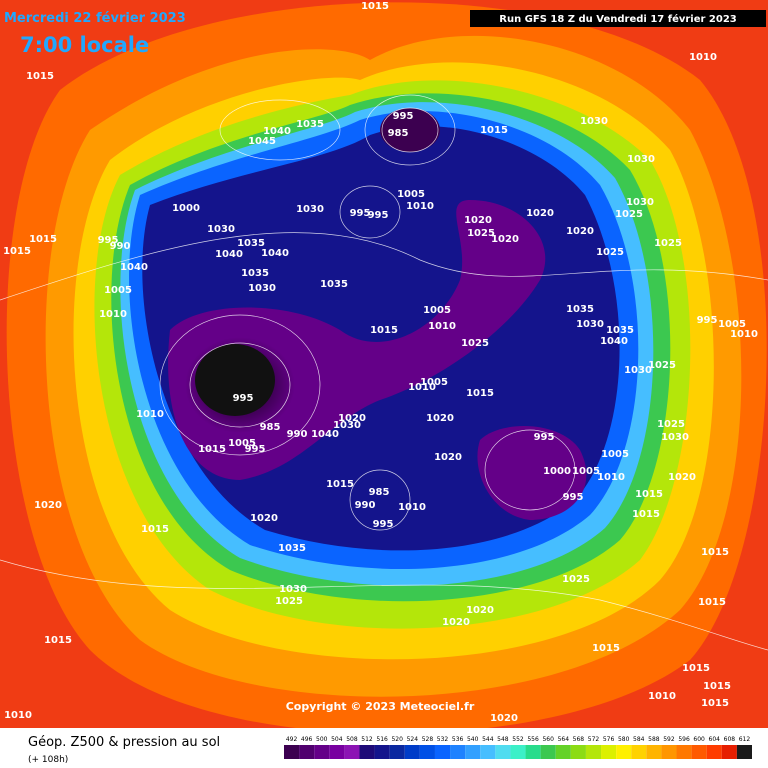 Image resolution: width=768 pixels, height=768 pixels. What do you see at coordinates (594, 739) in the screenshot?
I see `scale-label: 572` at bounding box center [594, 739].